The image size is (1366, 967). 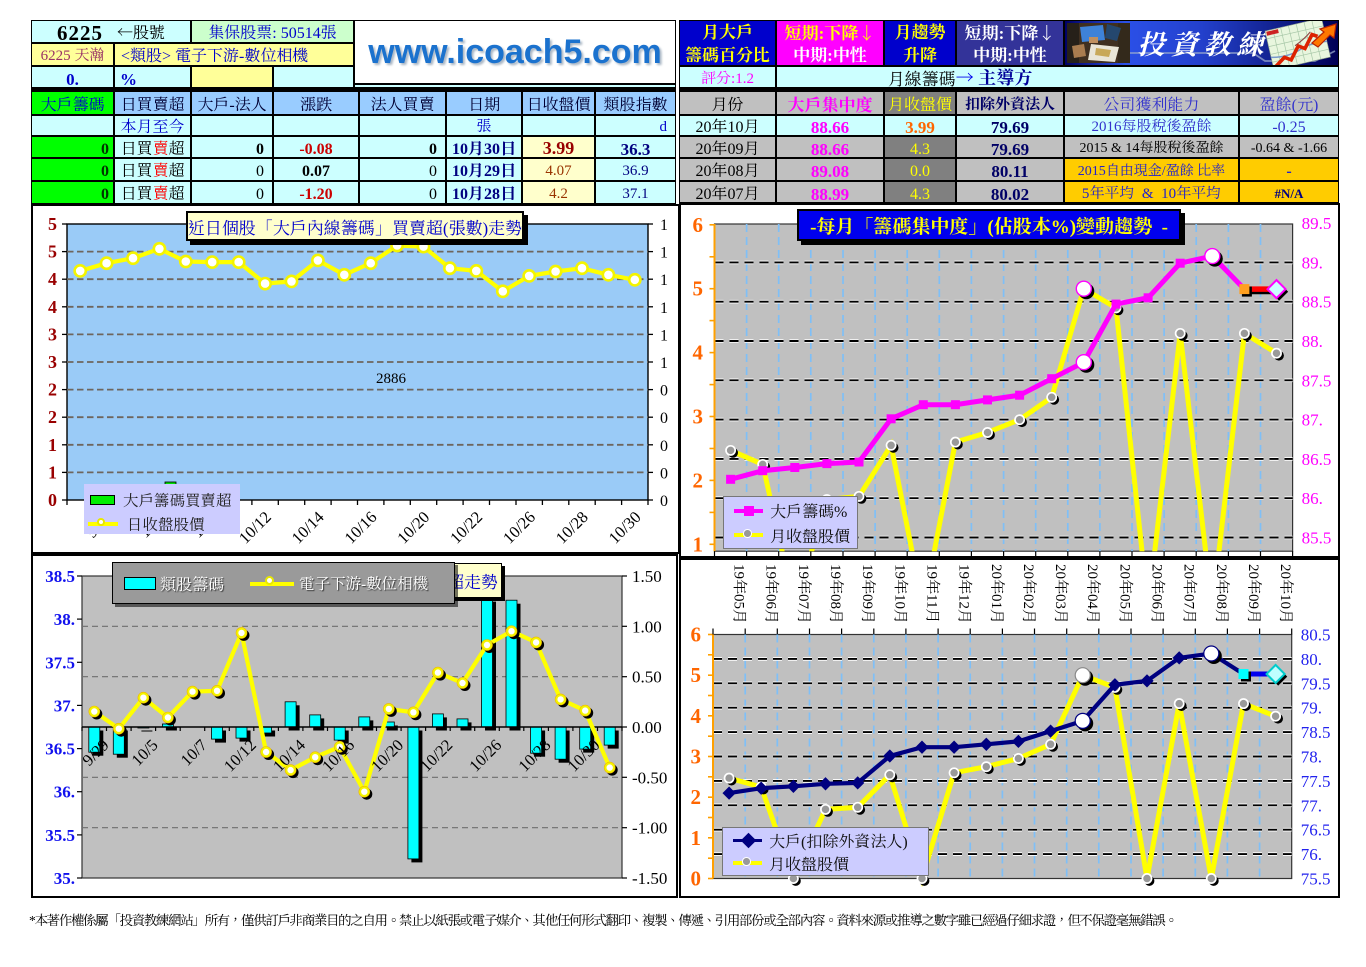 I want to click on svg-text: 20年10月, so click(x=1286, y=594).